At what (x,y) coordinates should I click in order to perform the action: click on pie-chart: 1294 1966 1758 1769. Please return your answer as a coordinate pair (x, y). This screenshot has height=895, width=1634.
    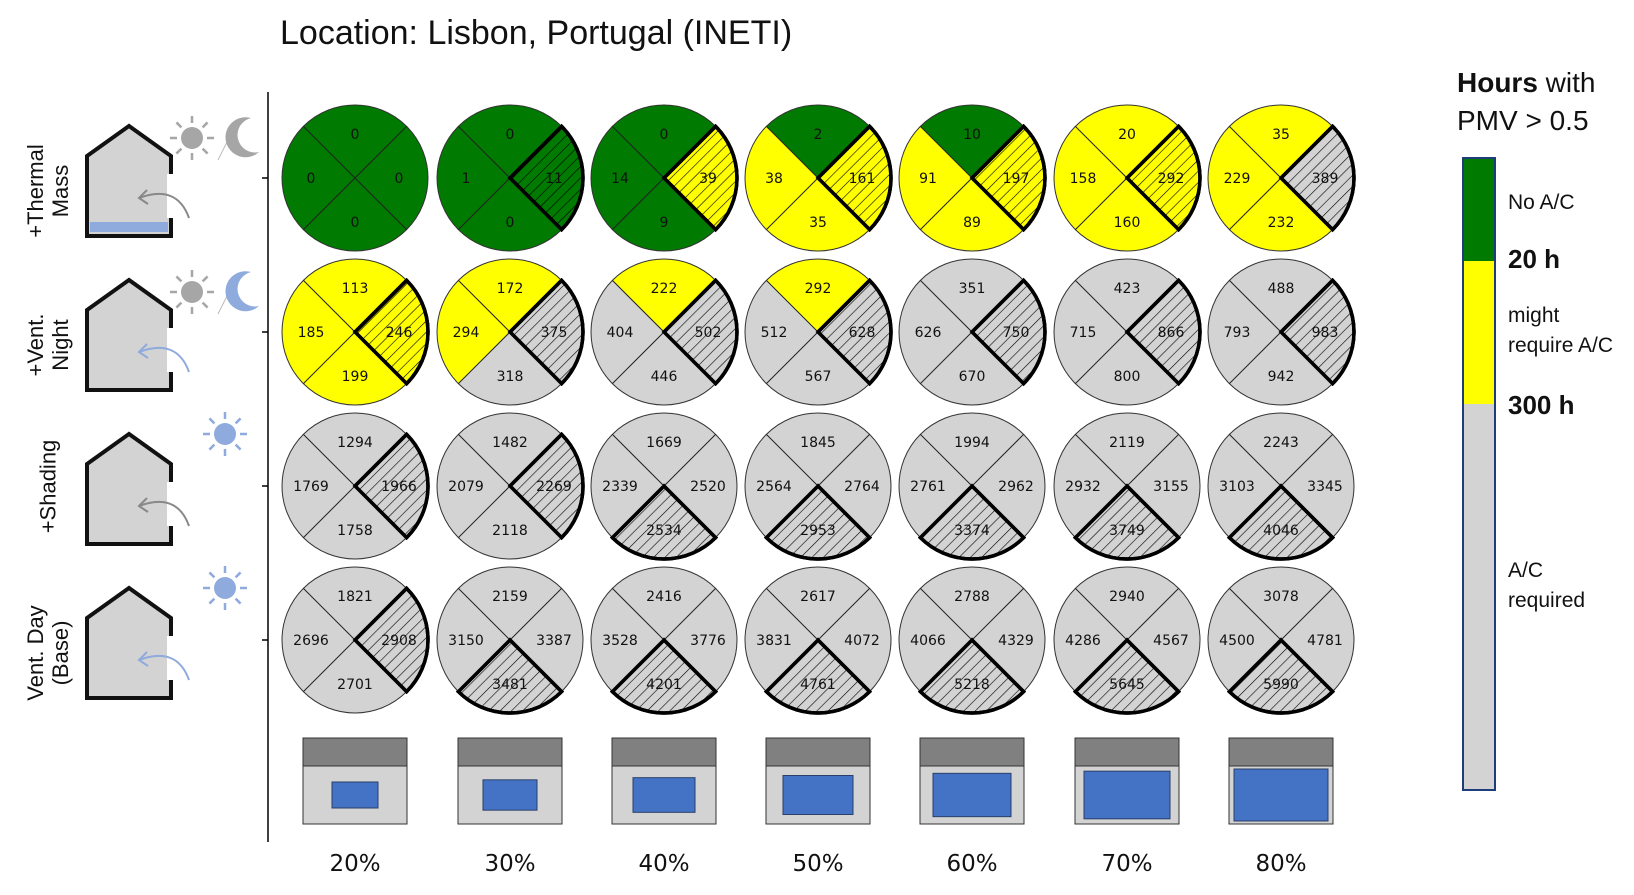
    Looking at the image, I should click on (355, 486).